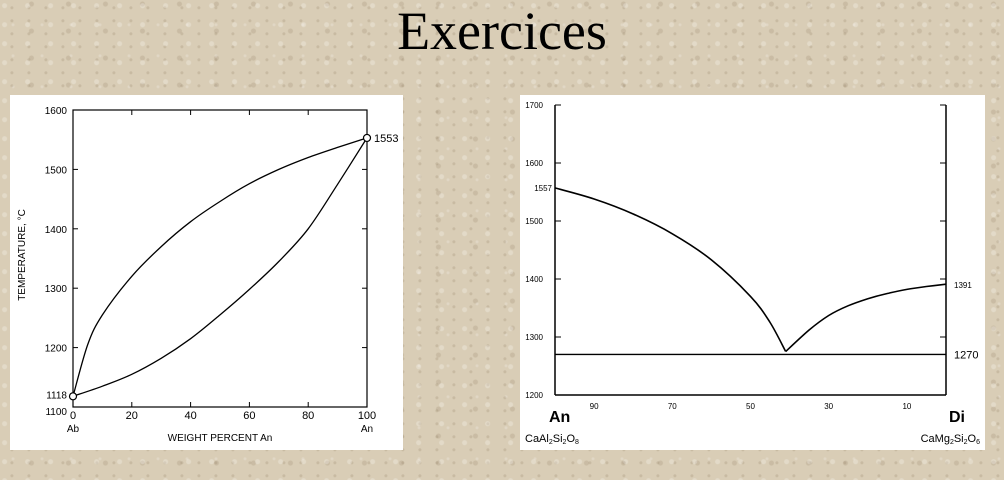 The width and height of the screenshot is (1004, 480). Describe the element at coordinates (963, 285) in the screenshot. I see `melting-point-di-label: 1391` at that location.